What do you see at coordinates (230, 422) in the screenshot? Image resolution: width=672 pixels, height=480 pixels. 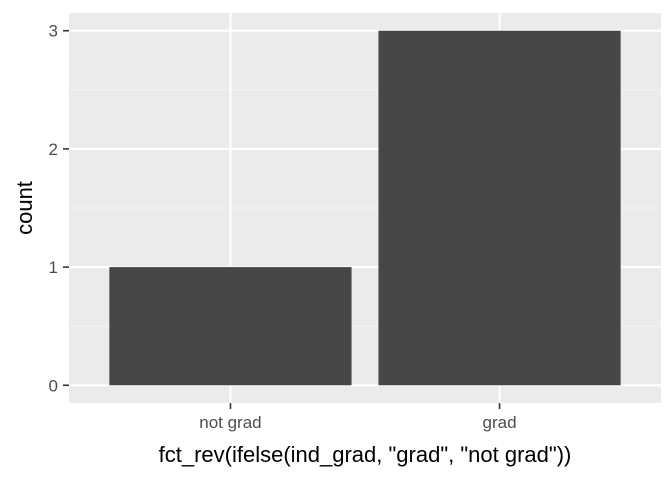 I see `x-tick-label: not grad` at bounding box center [230, 422].